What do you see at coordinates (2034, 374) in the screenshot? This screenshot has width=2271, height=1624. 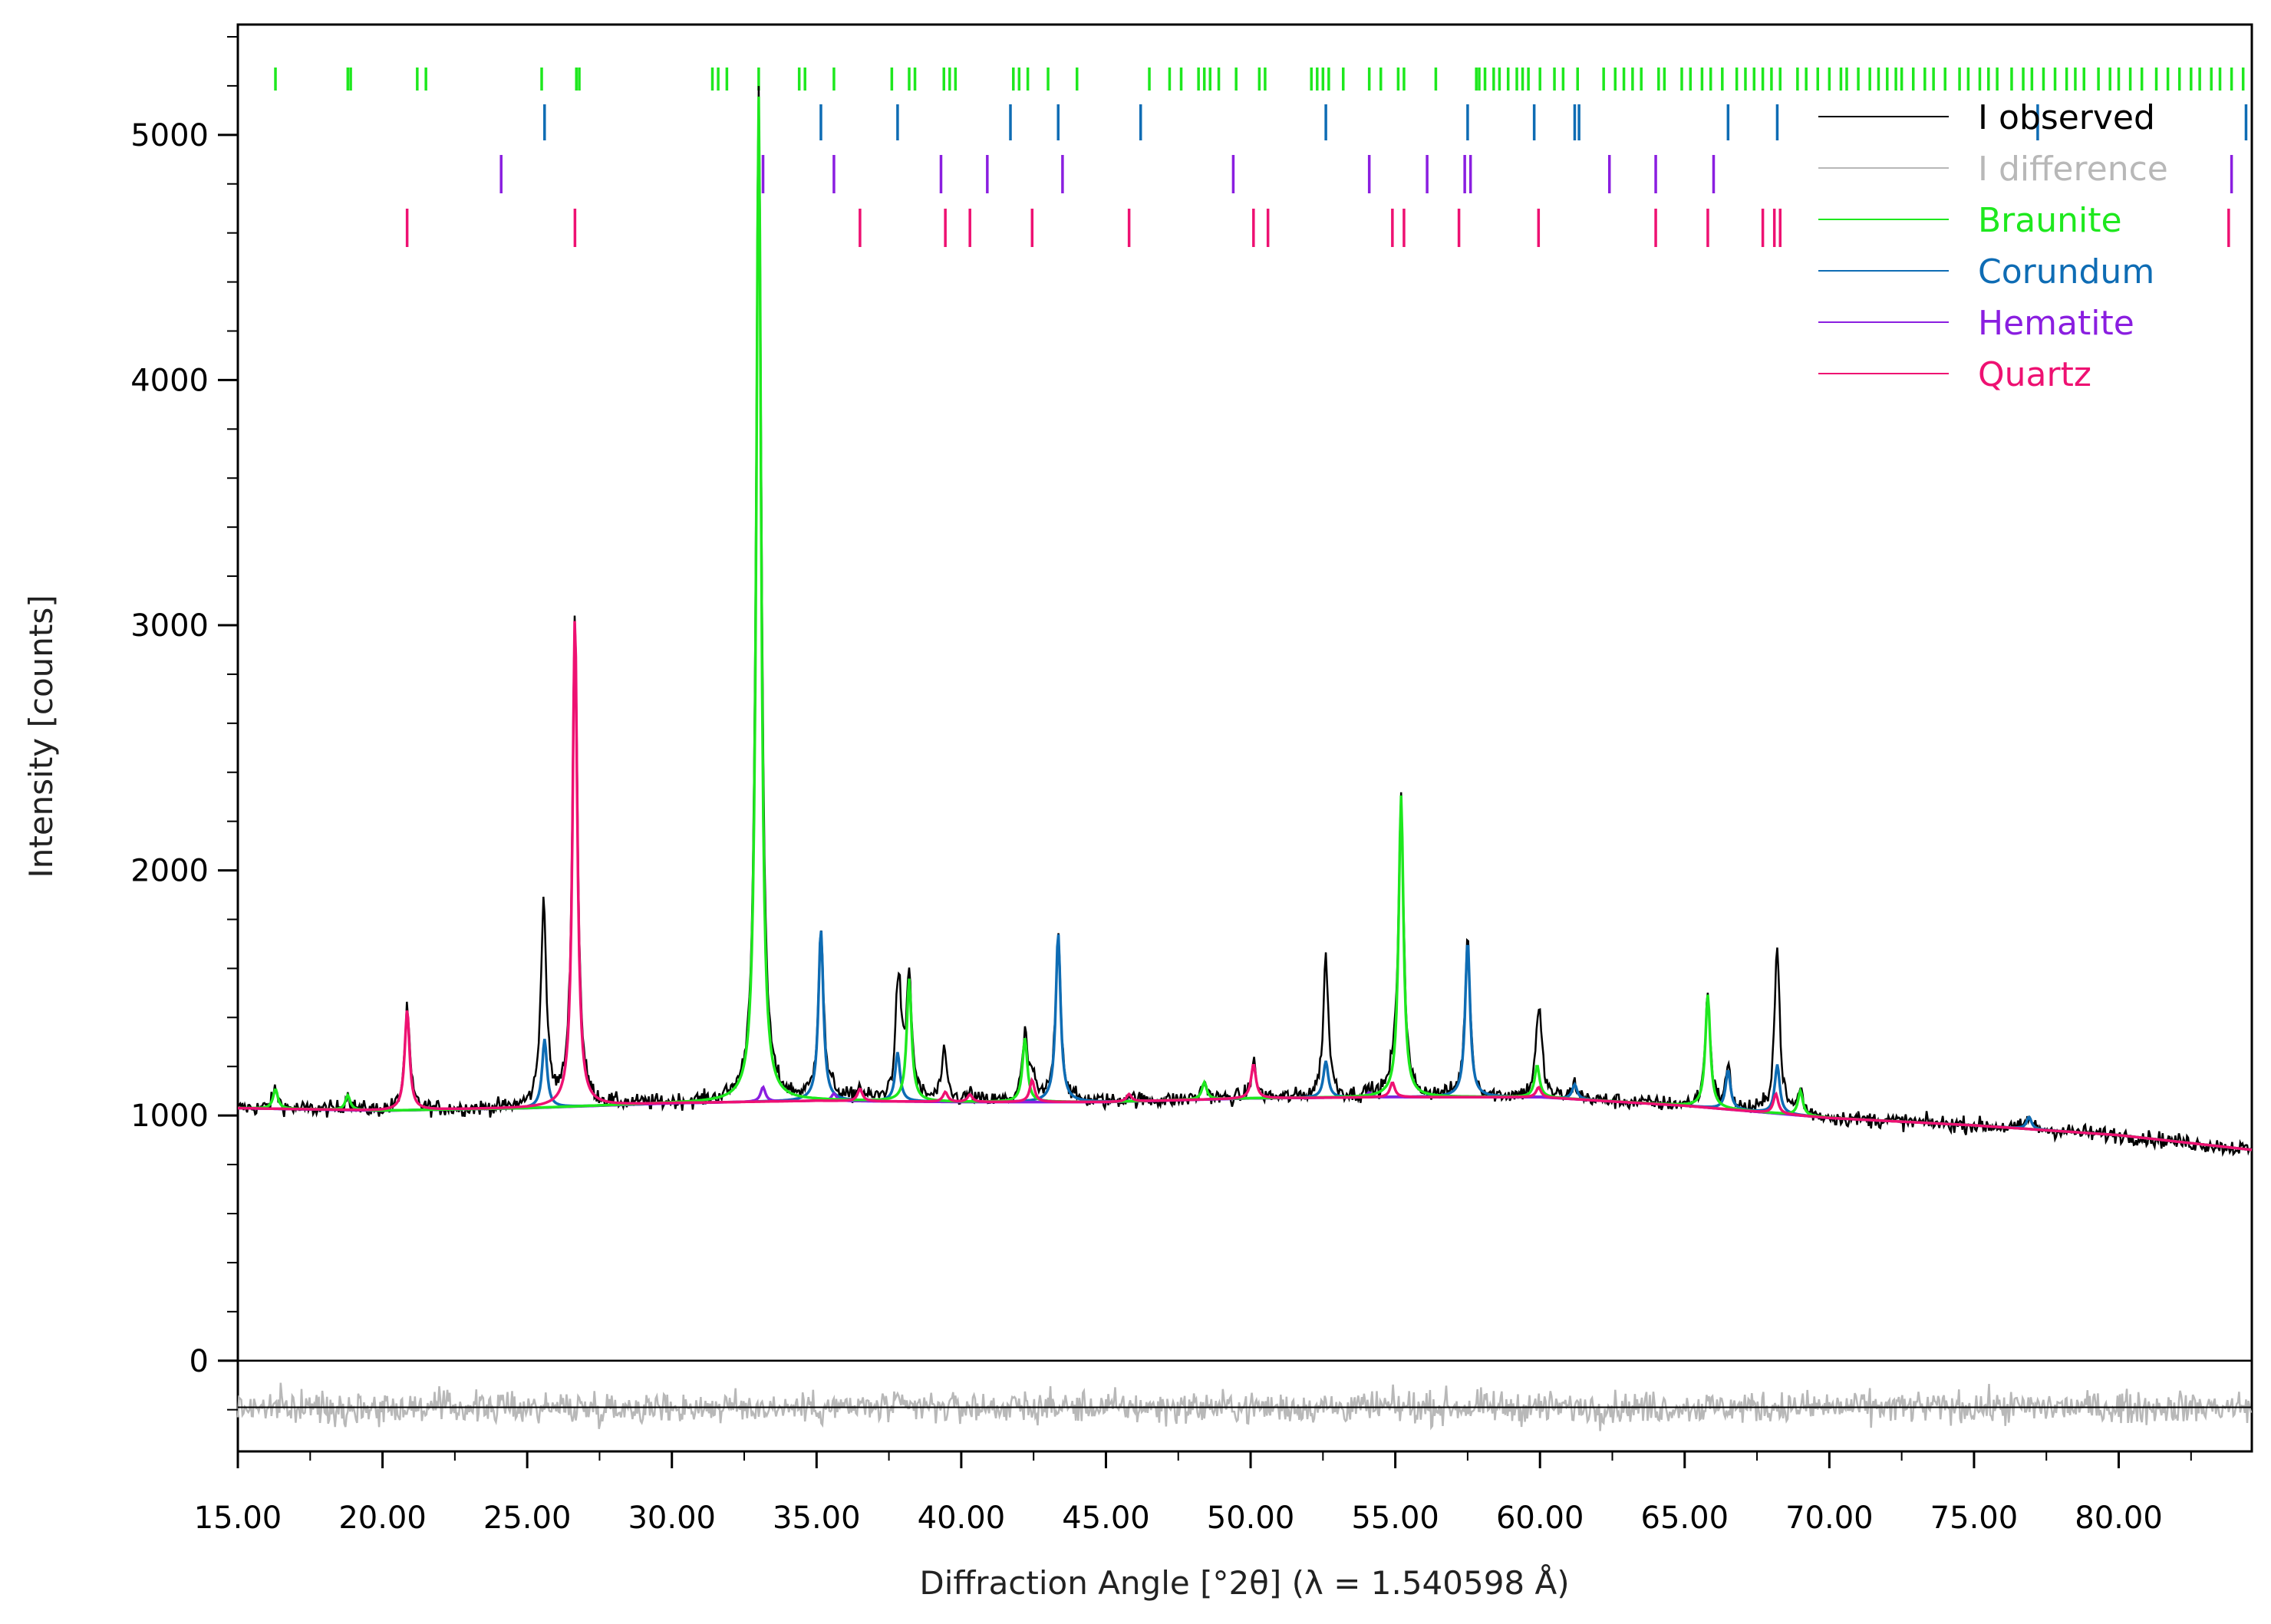 I see `legend-label: Quartz` at bounding box center [2034, 374].